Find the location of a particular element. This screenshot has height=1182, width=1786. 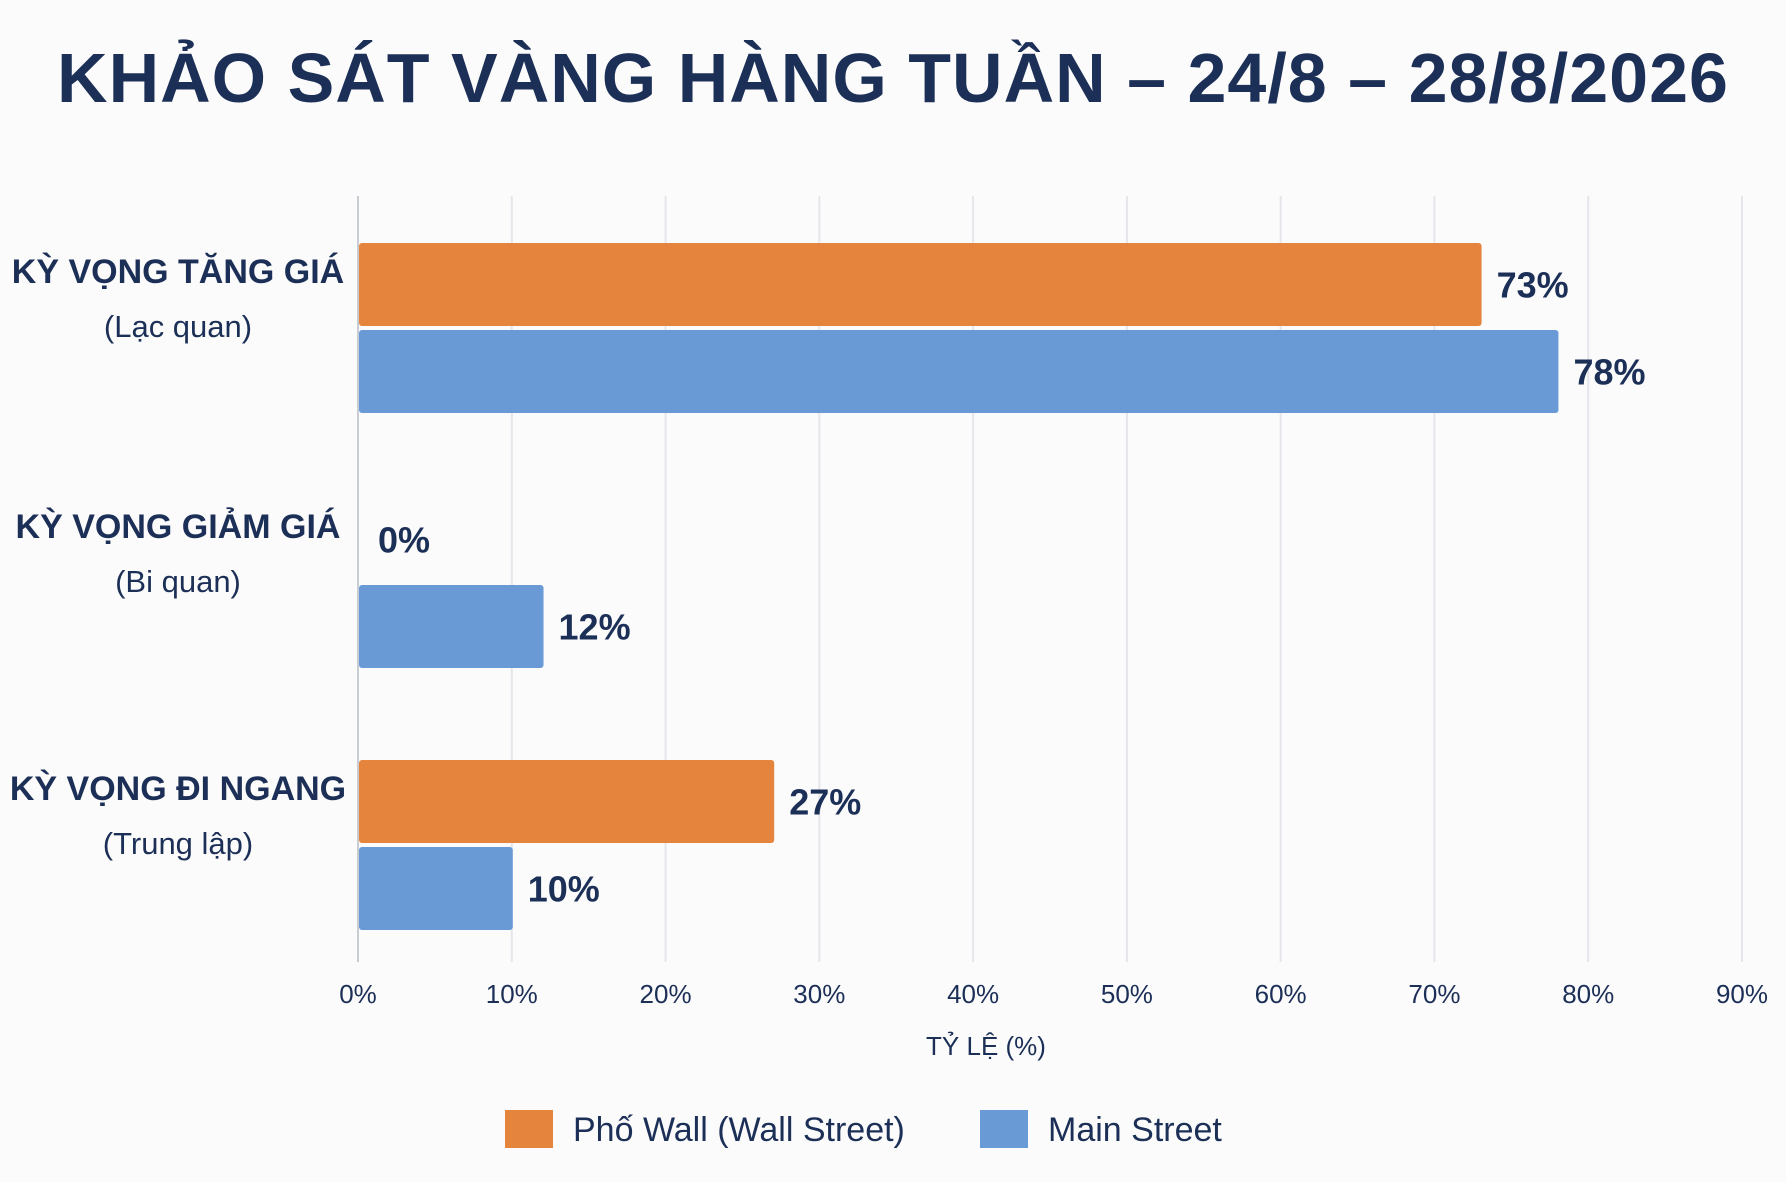

data-label: 12% is located at coordinates (595, 627).